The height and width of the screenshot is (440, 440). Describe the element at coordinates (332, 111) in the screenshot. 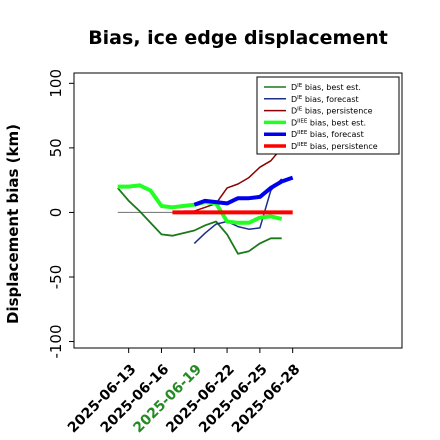

I see `legend-label-2: DIE bias, persistence` at that location.